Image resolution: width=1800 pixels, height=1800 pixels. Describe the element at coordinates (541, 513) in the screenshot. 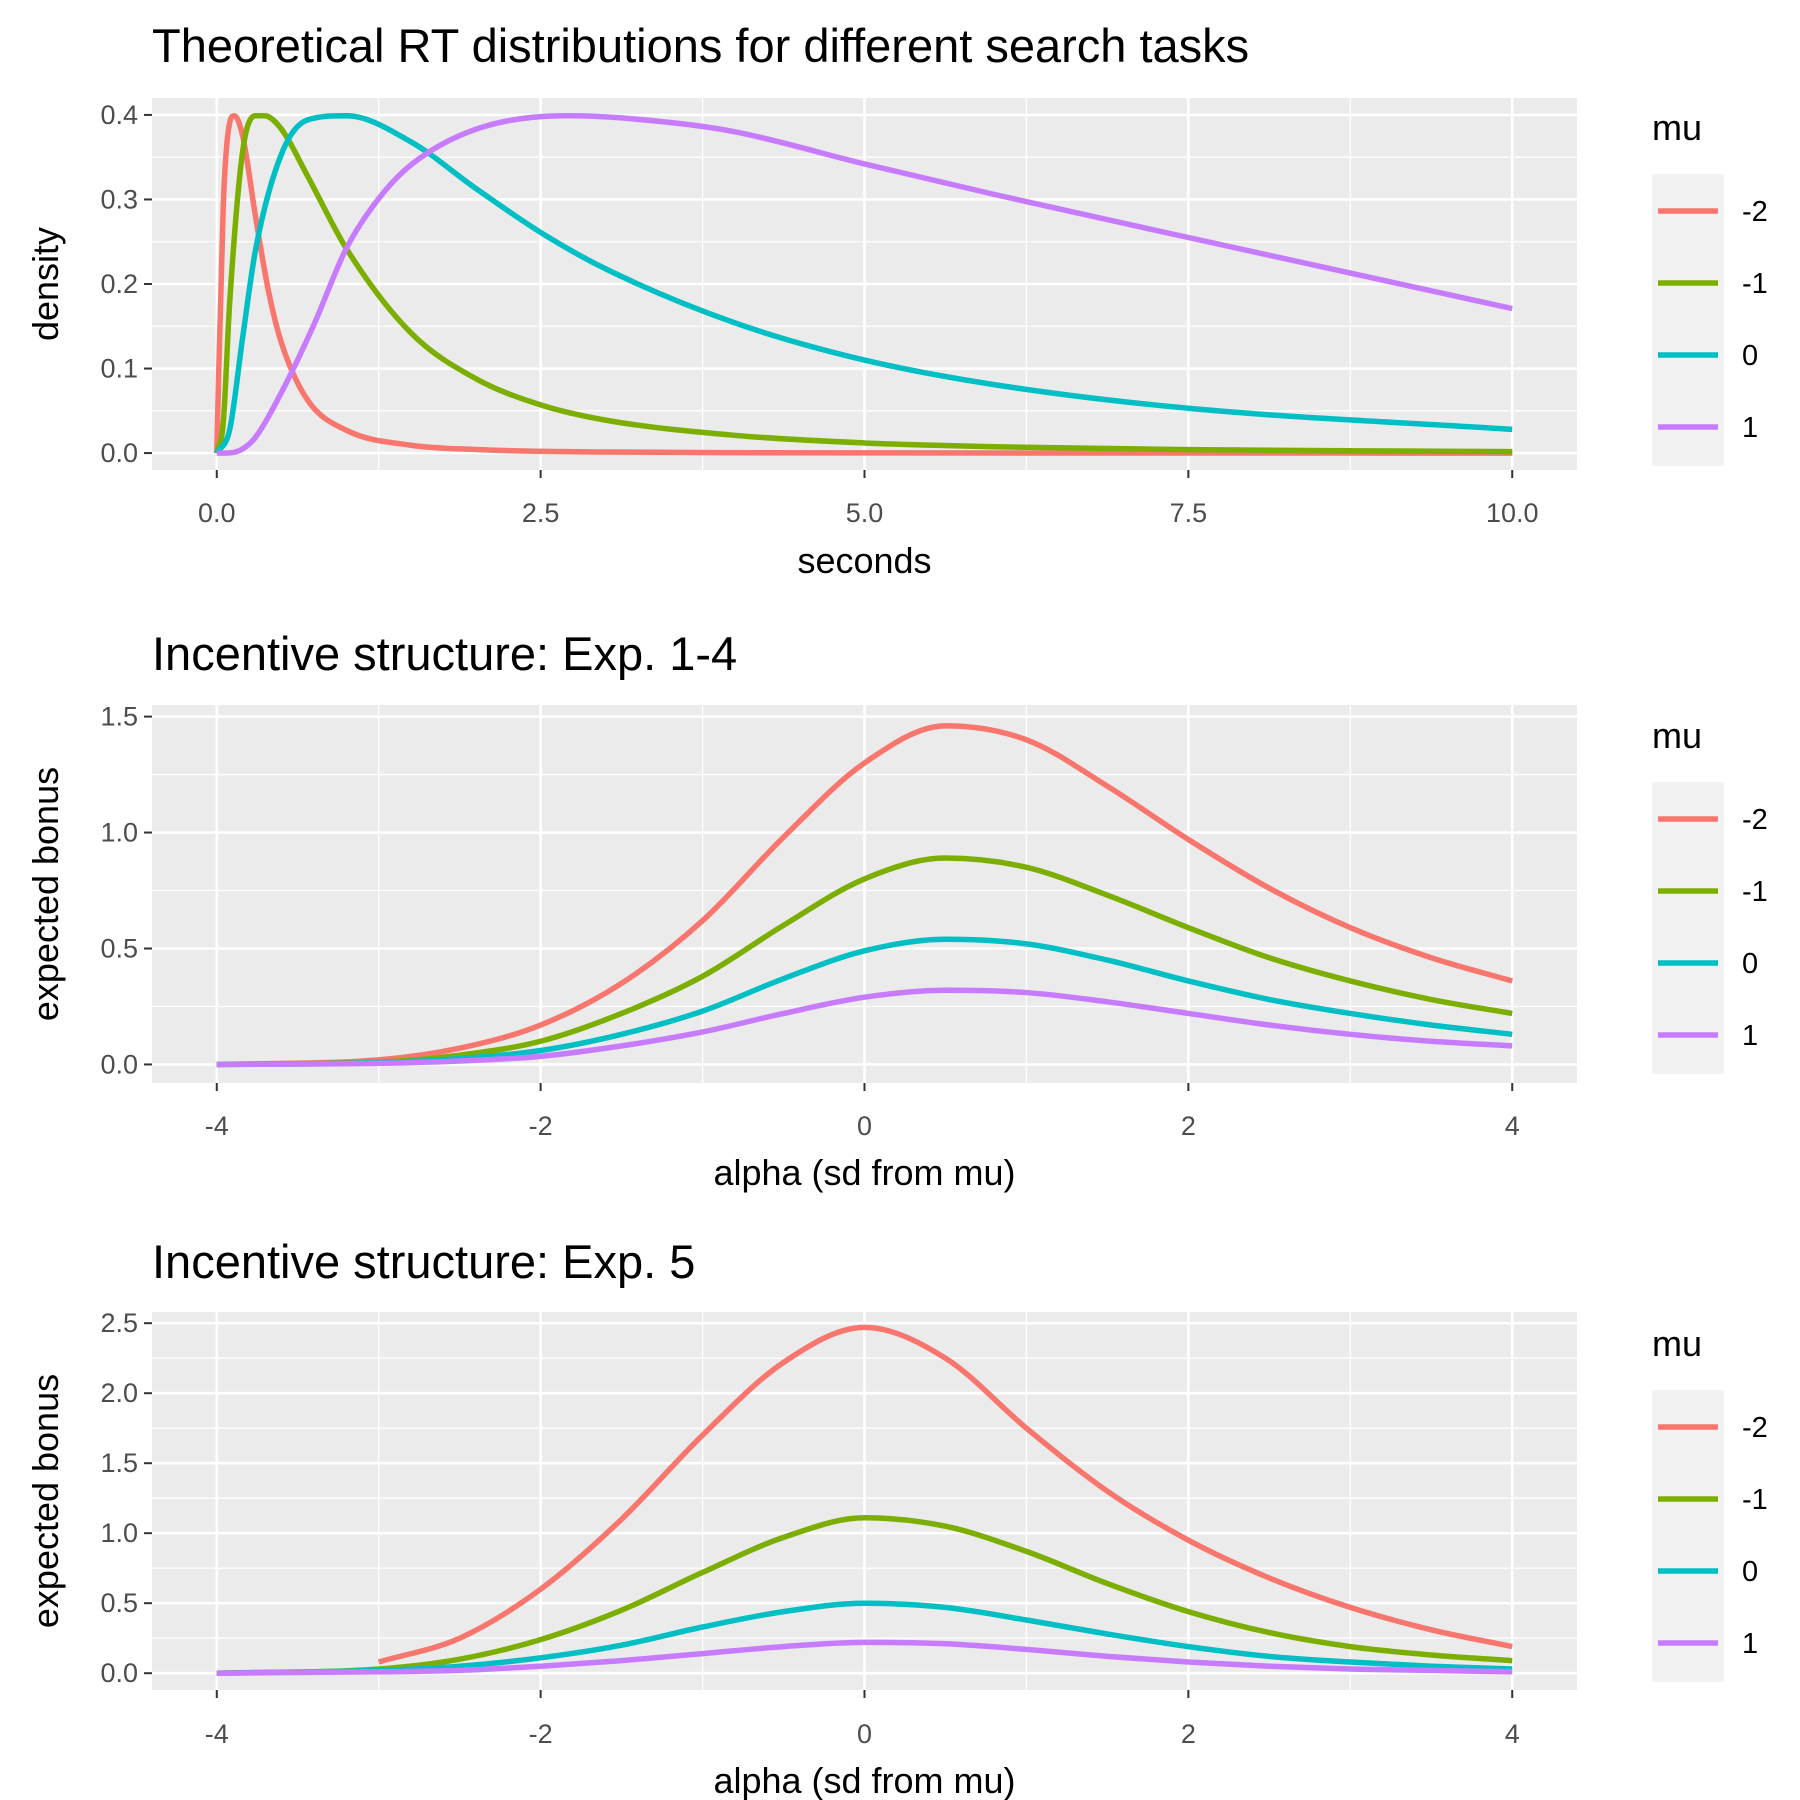

I see `x-tick-label: 2.5` at that location.